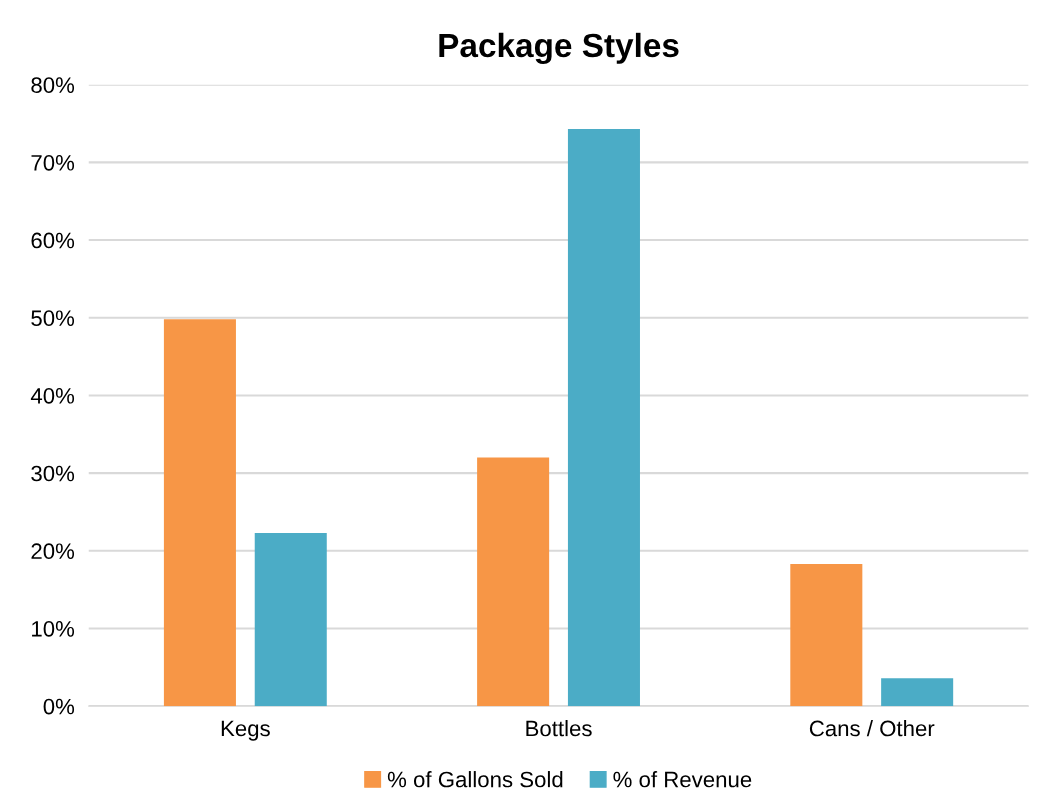 This screenshot has width=1044, height=807. What do you see at coordinates (53, 473) in the screenshot?
I see `y-tick-label: 30%` at bounding box center [53, 473].